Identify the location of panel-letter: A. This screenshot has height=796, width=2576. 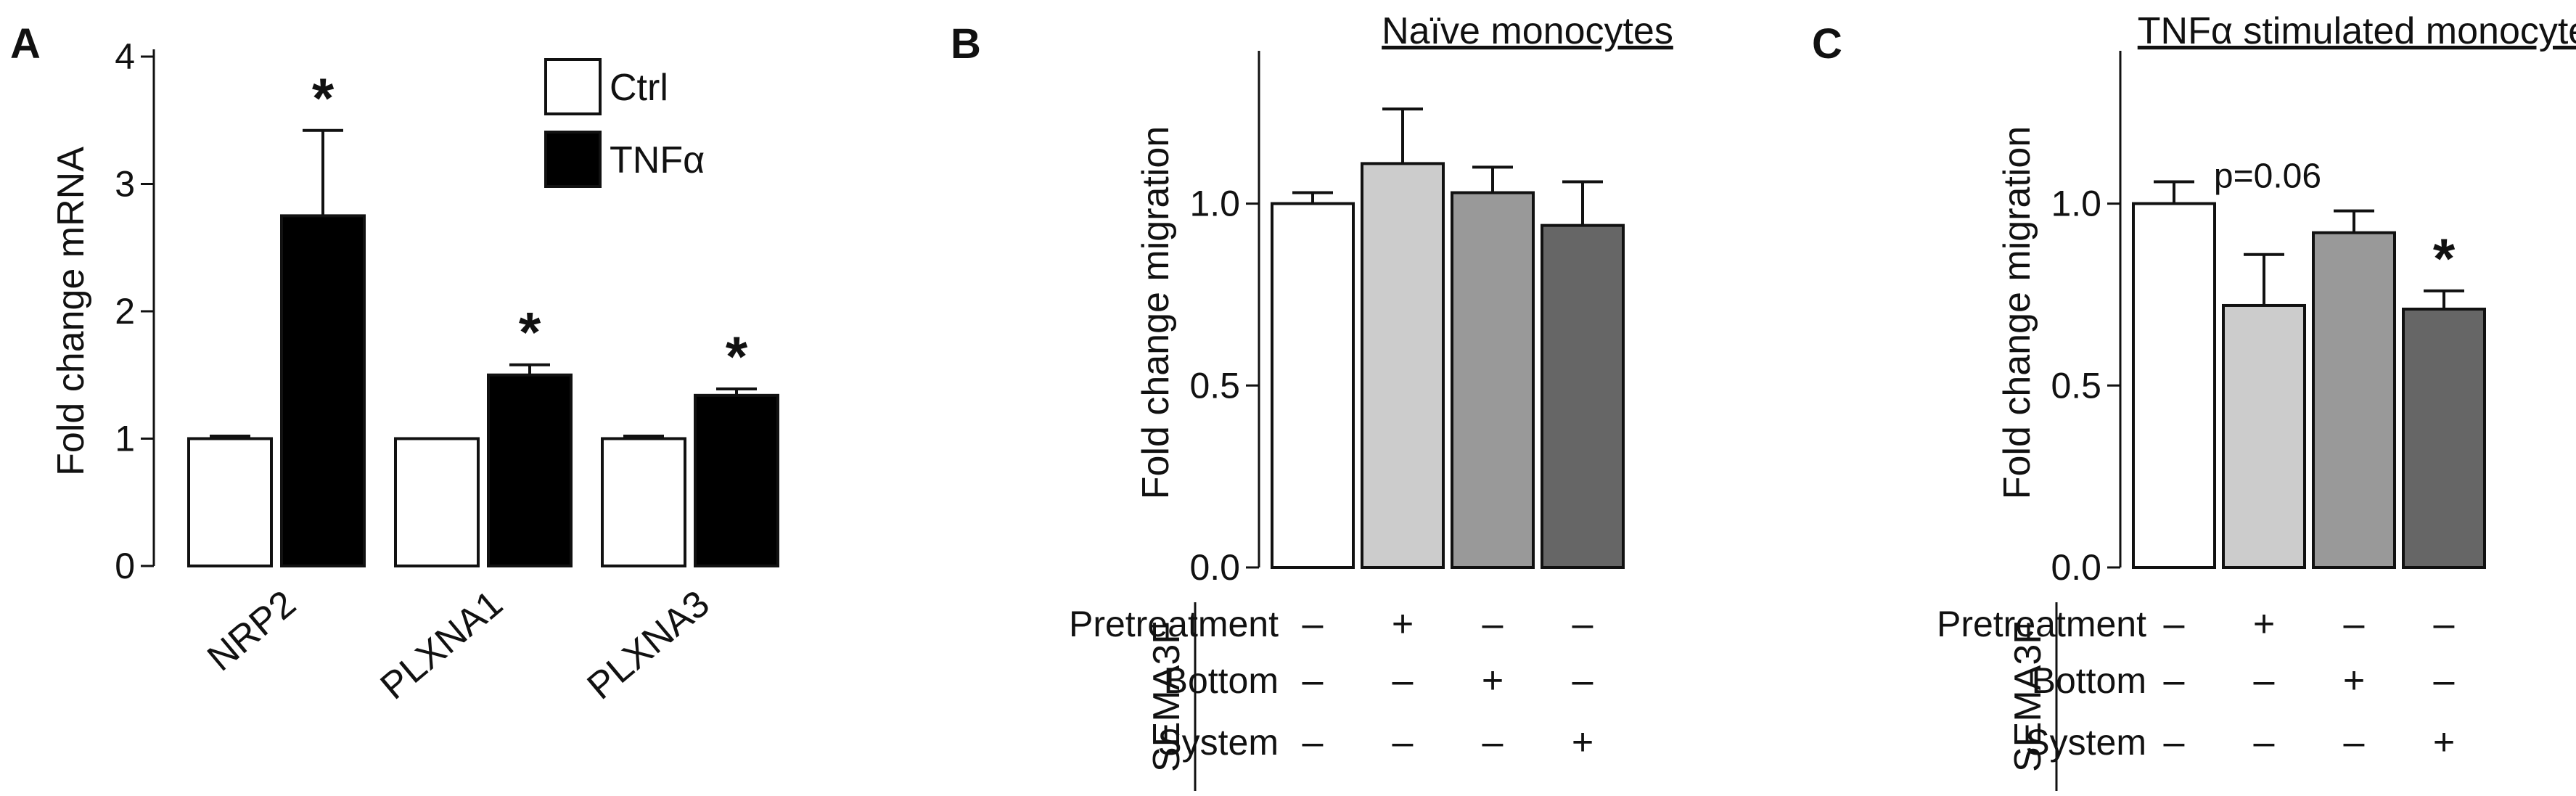
(25, 43).